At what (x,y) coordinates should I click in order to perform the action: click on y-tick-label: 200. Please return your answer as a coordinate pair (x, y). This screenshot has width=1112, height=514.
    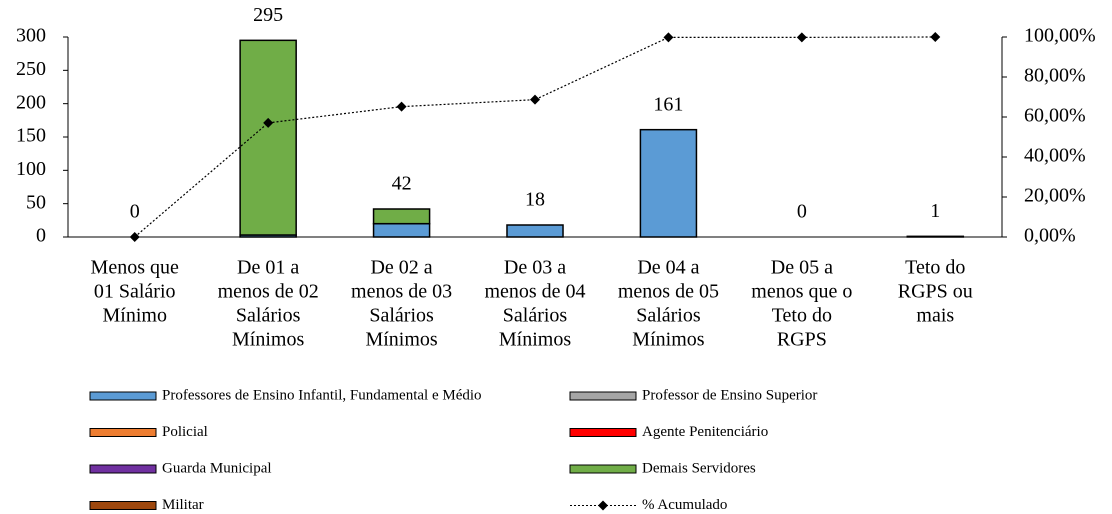
    Looking at the image, I should click on (31, 102).